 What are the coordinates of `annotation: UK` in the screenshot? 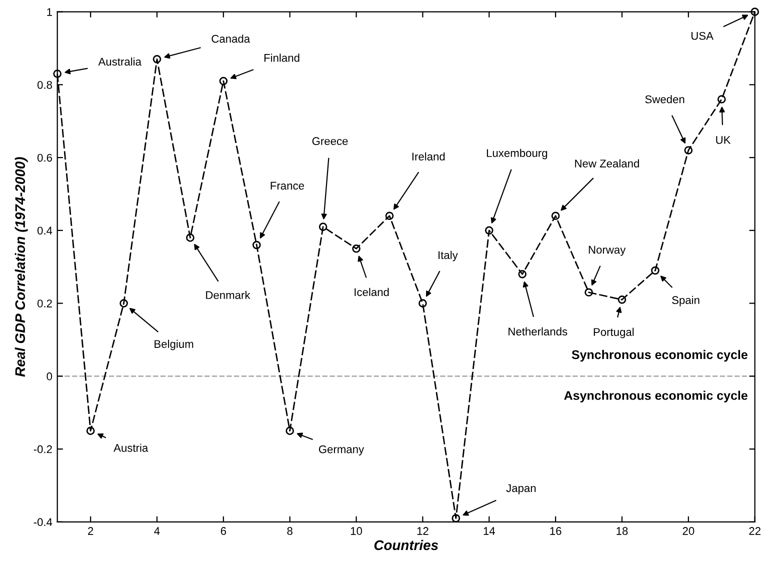 It's located at (723, 140).